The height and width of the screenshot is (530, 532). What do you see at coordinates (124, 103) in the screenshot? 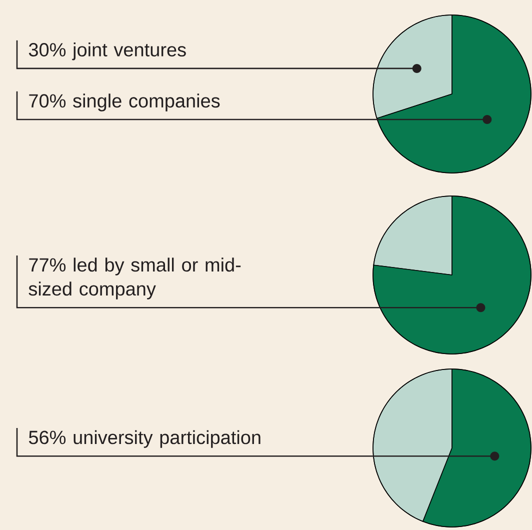
I see `slice-label: 70% single companies` at bounding box center [124, 103].